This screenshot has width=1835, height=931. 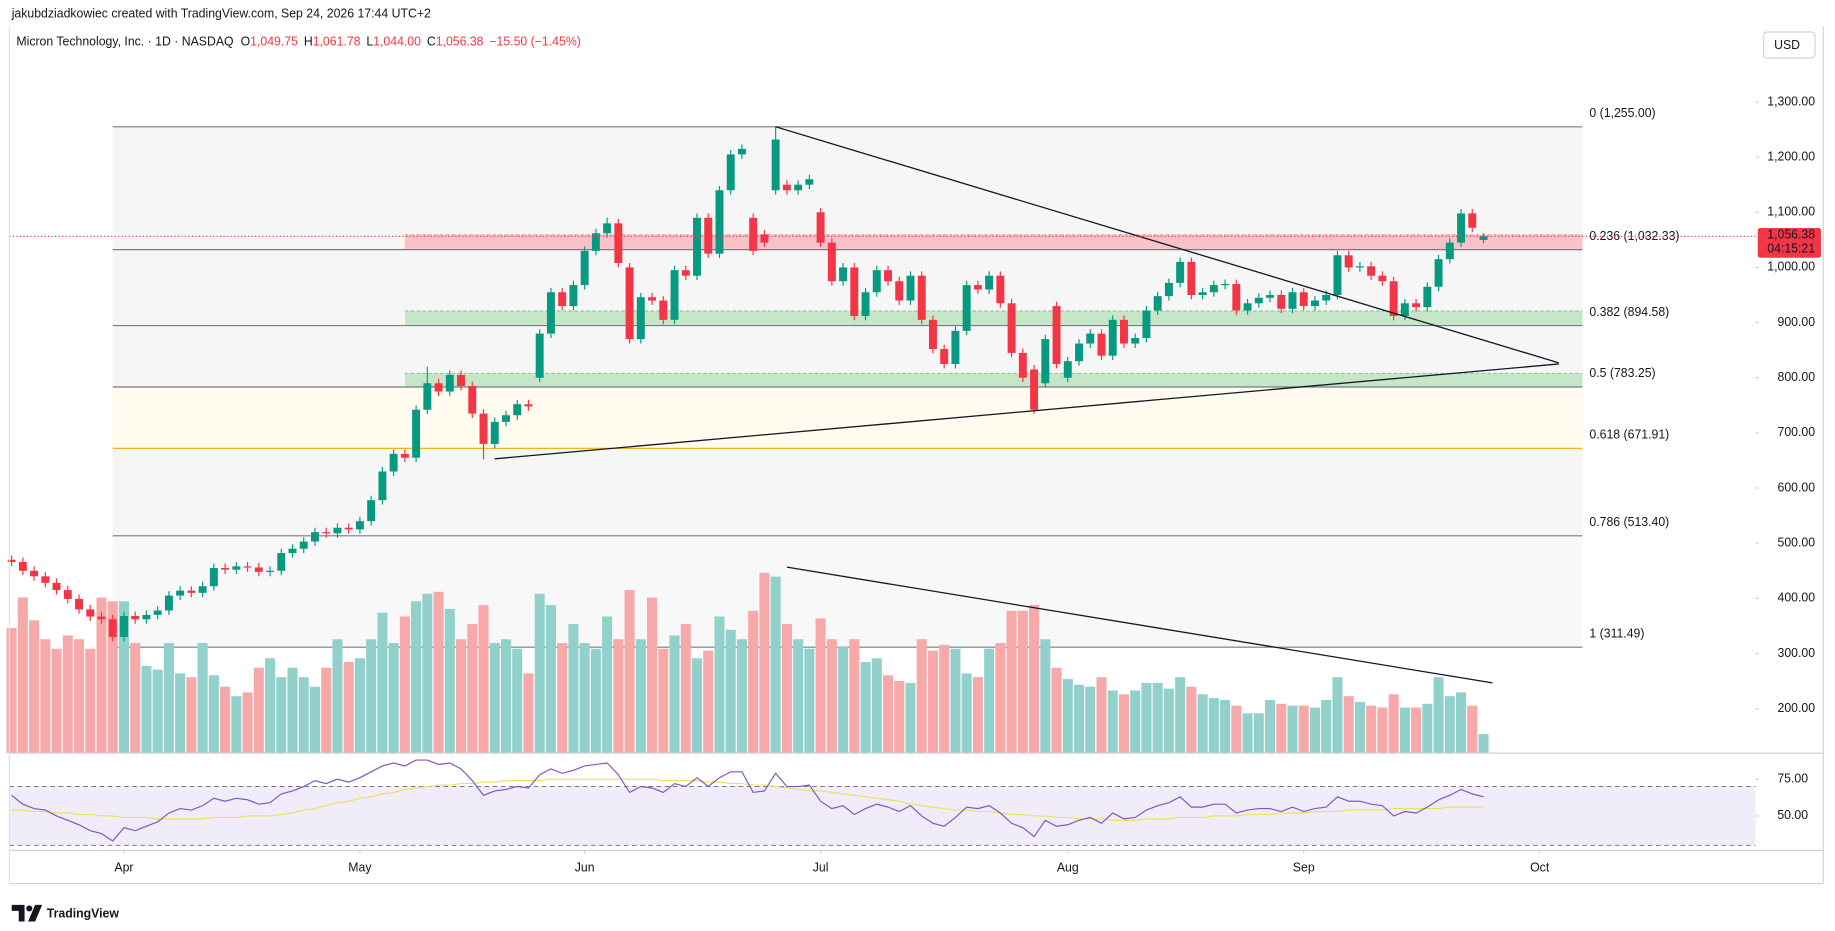 What do you see at coordinates (460, 42) in the screenshot?
I see `ohlc-value: 1,056.38` at bounding box center [460, 42].